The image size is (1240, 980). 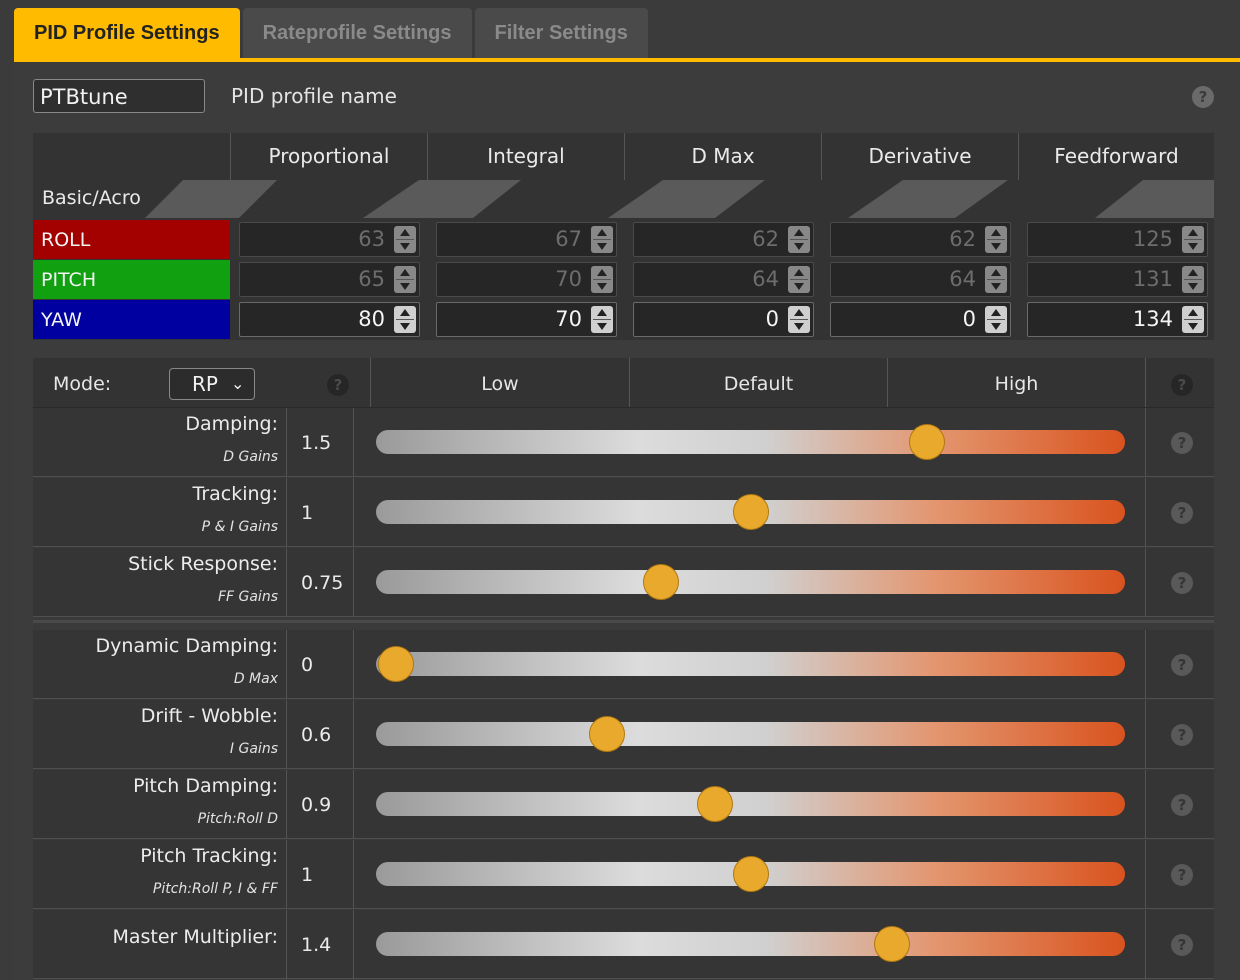 I want to click on axis-label-pitch: PITCH, so click(x=131, y=279).